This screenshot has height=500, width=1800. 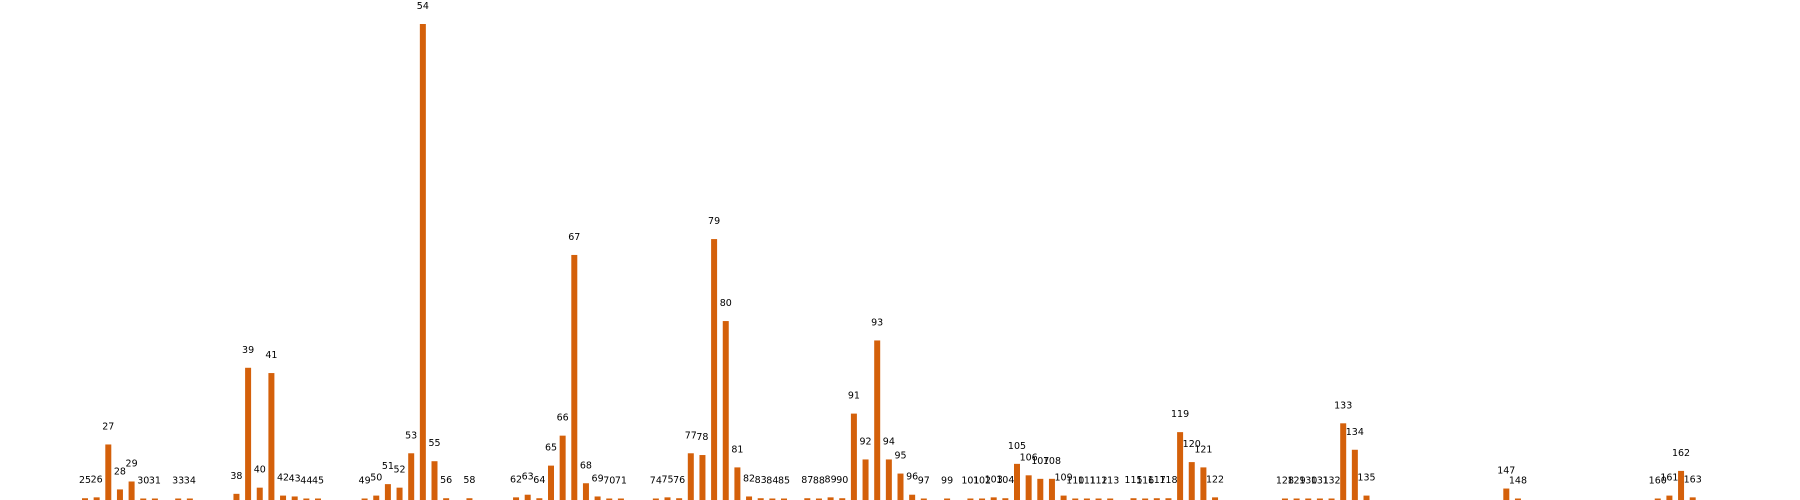 I want to click on bar-label-42: 42, so click(x=283, y=478).